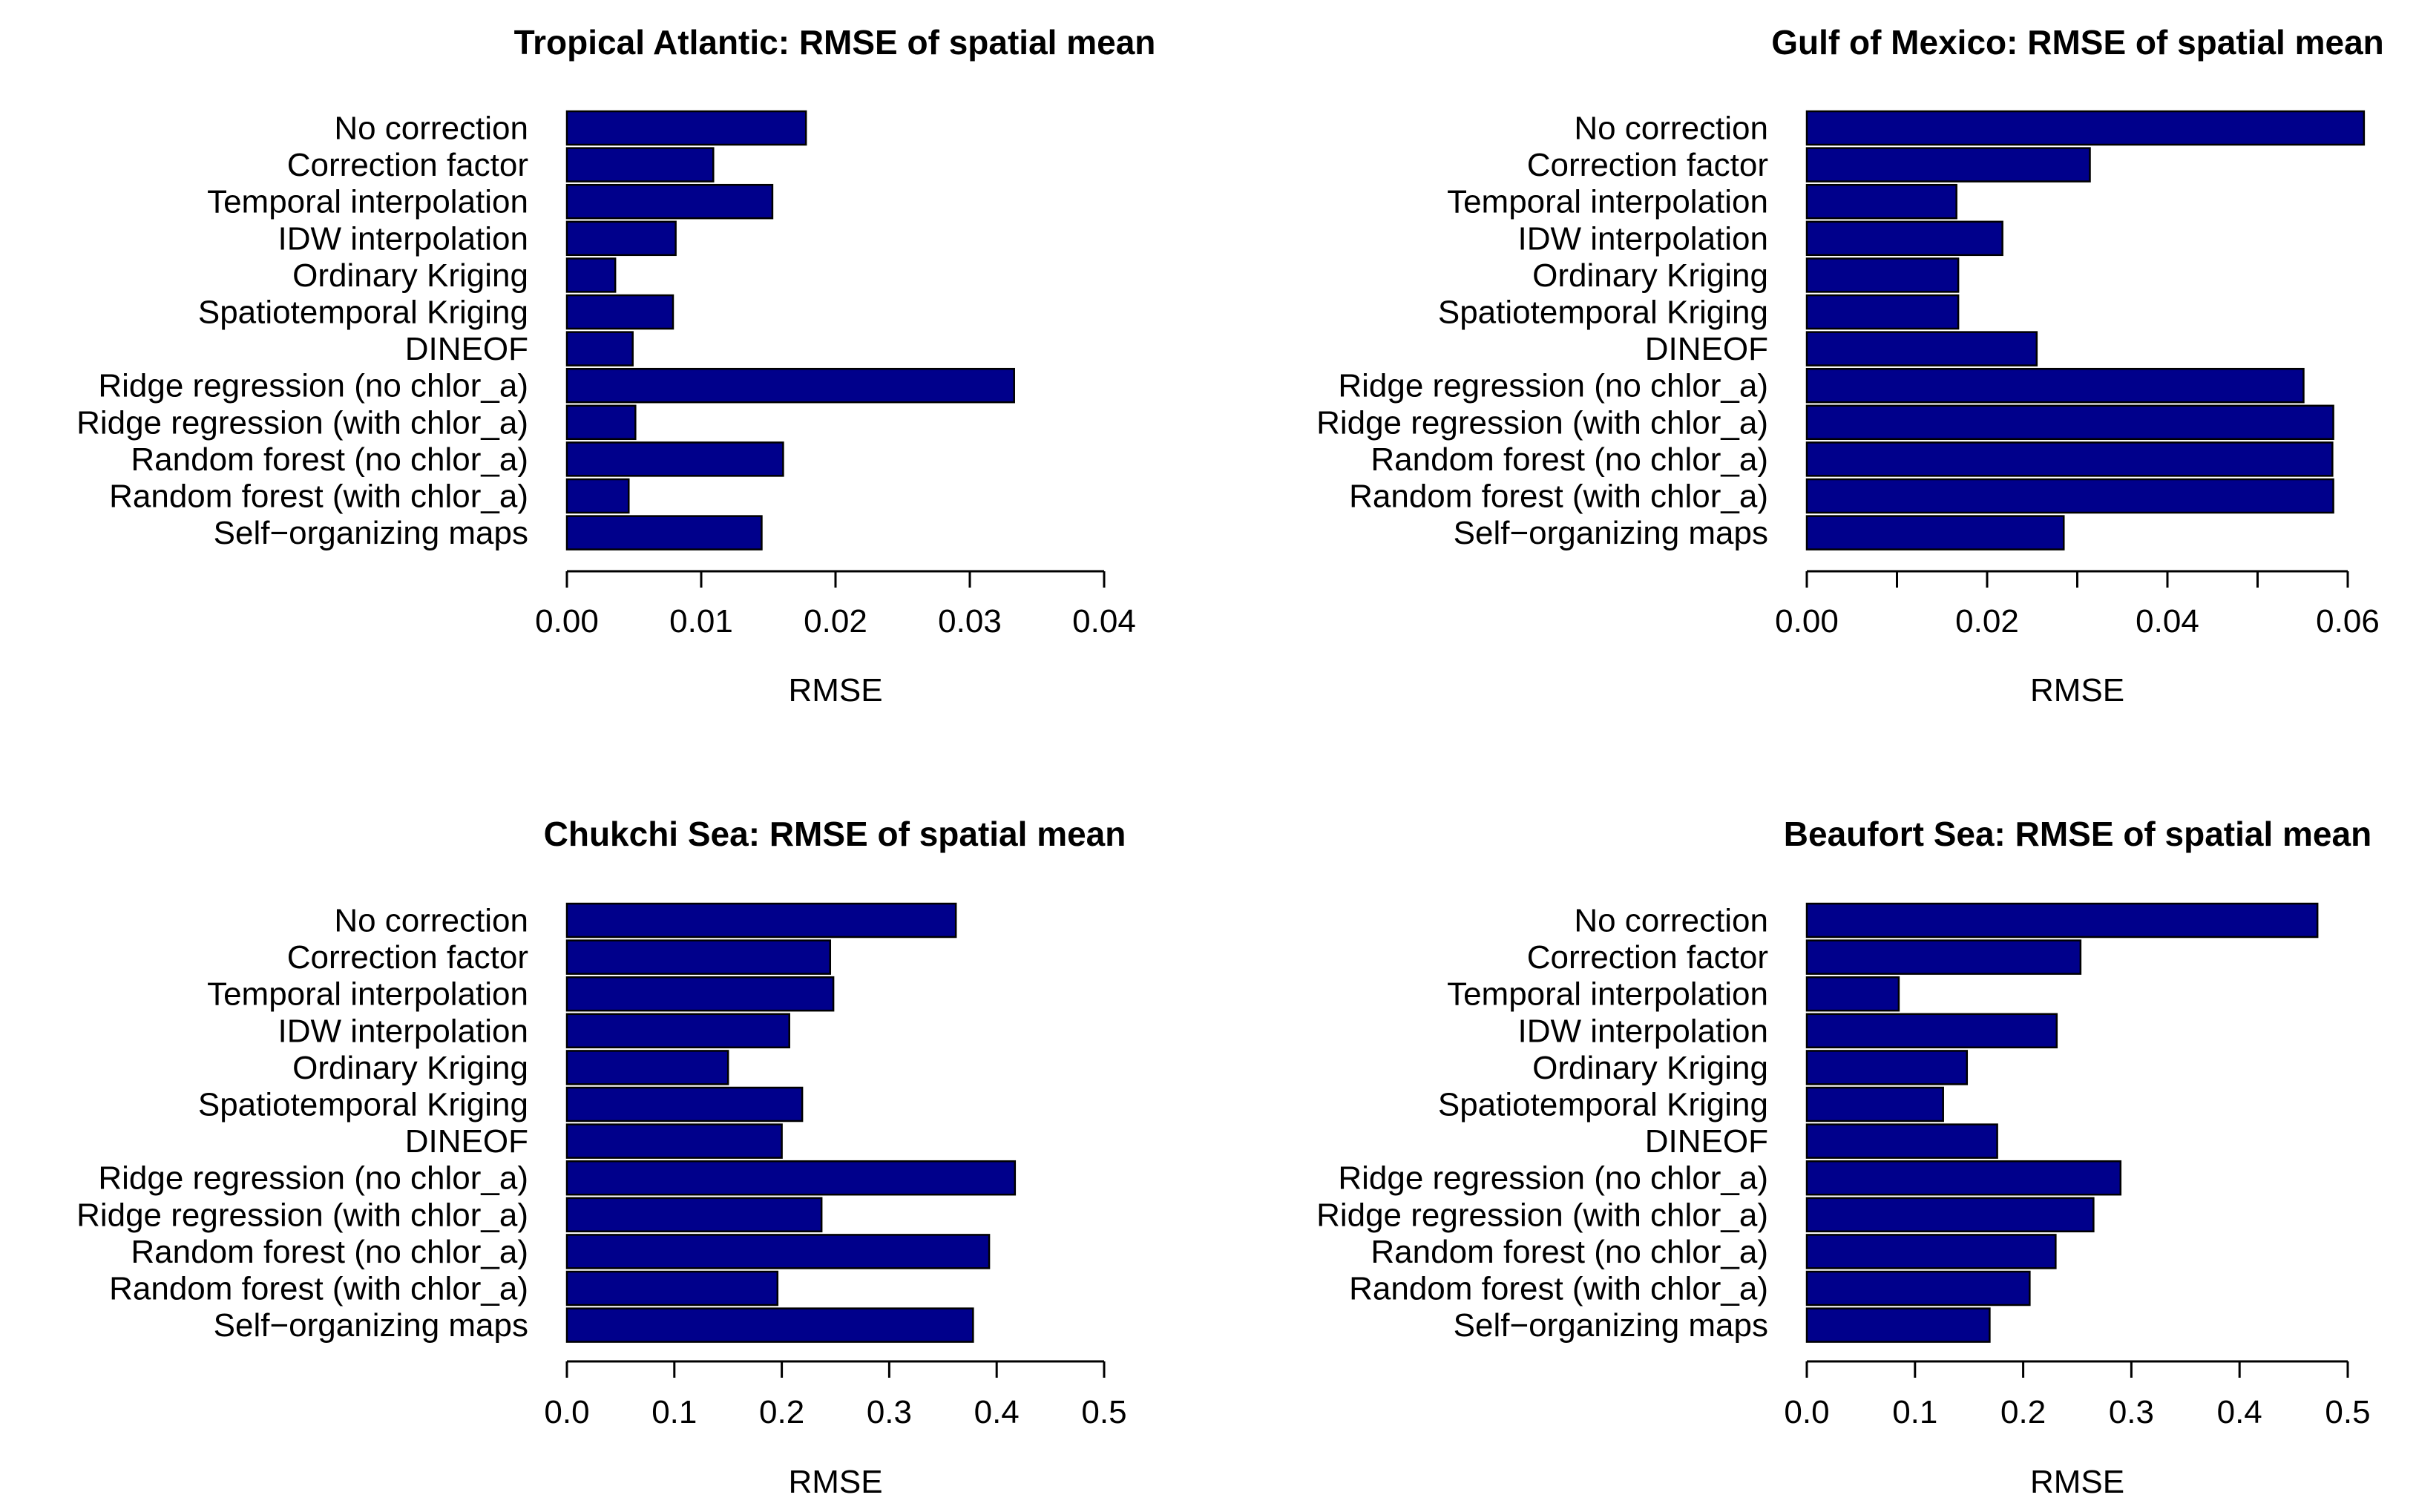  I want to click on x-tick-label: 0.01, so click(701, 621).